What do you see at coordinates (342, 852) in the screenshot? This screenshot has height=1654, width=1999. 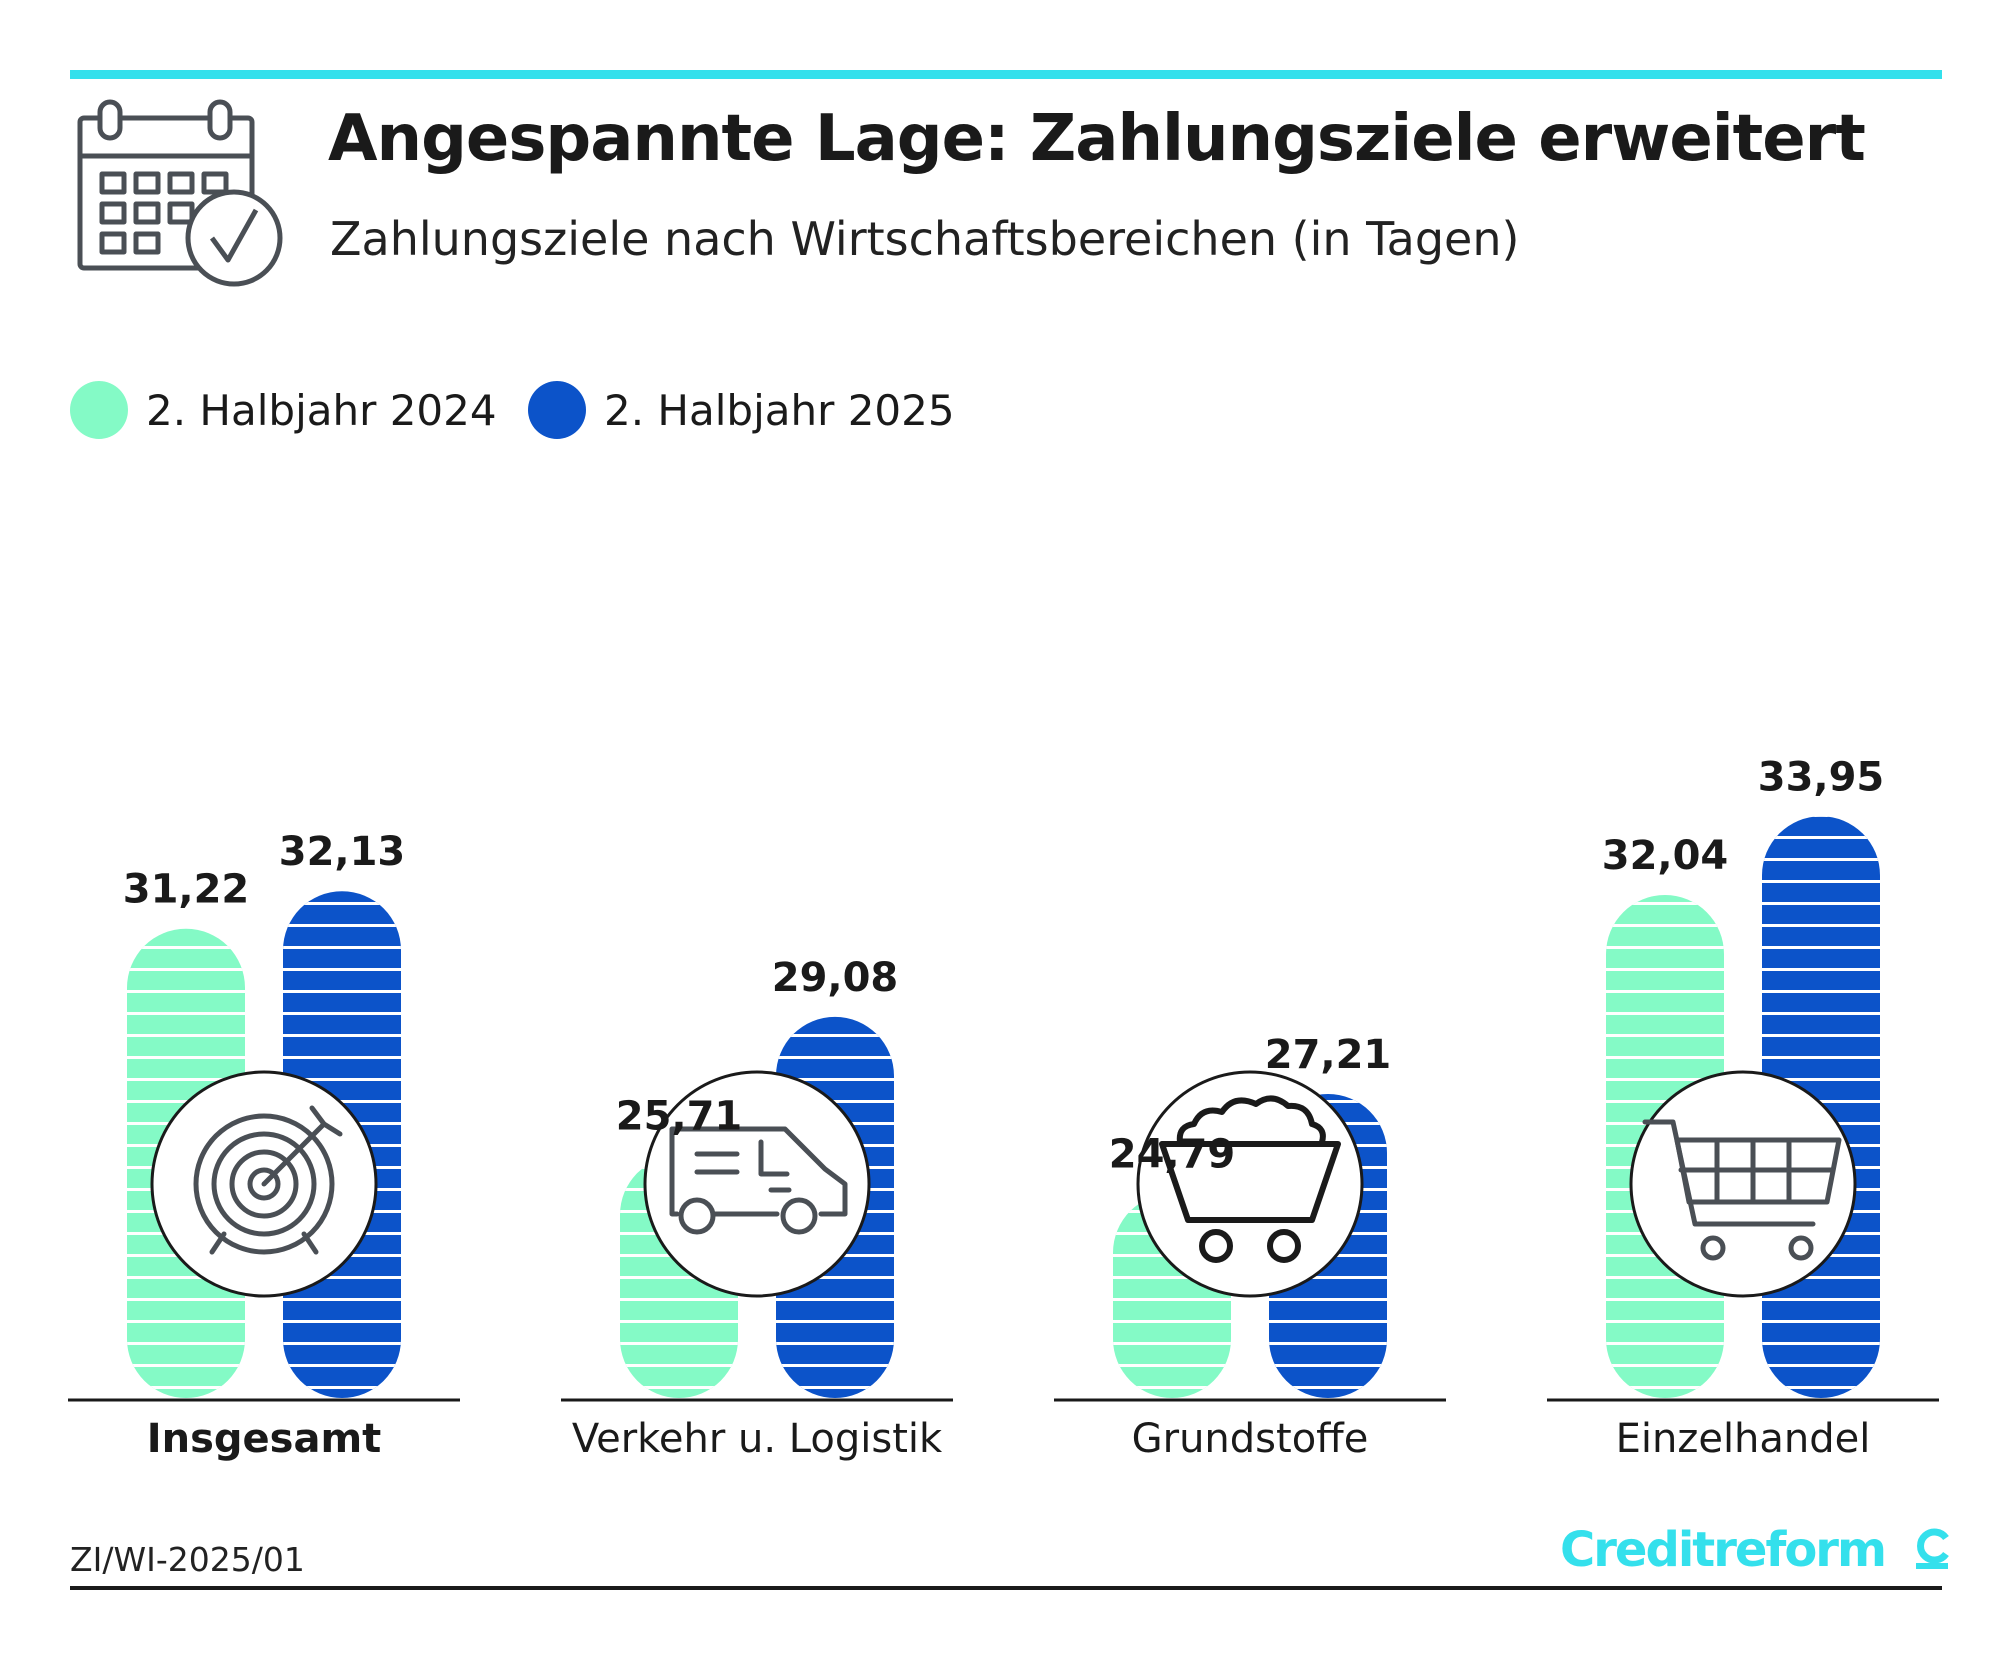 I see `value-label-1-0: 32,13` at bounding box center [342, 852].